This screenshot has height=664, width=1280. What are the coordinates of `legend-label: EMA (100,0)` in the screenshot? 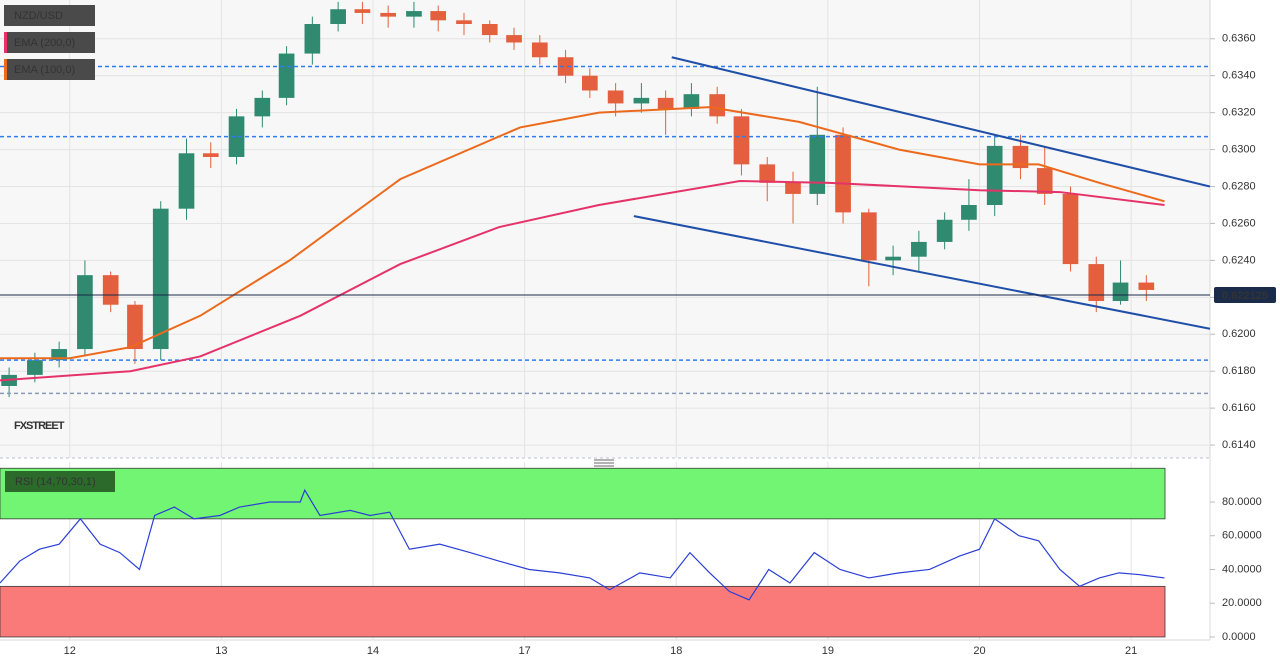 It's located at (44, 70).